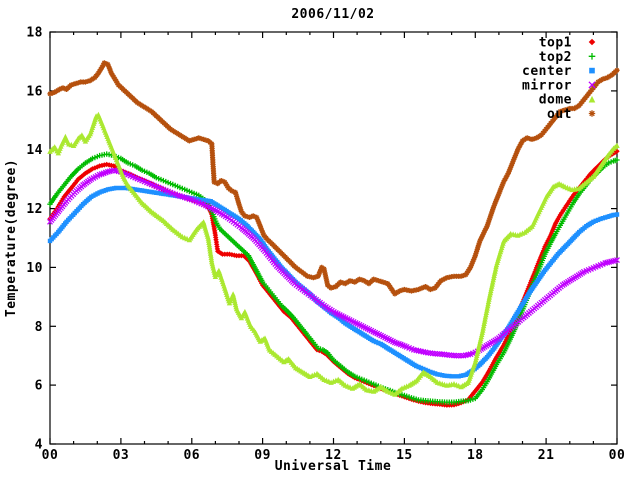 This screenshot has height=480, width=640. What do you see at coordinates (475, 455) in the screenshot?
I see `x-tick-label: 18` at bounding box center [475, 455].